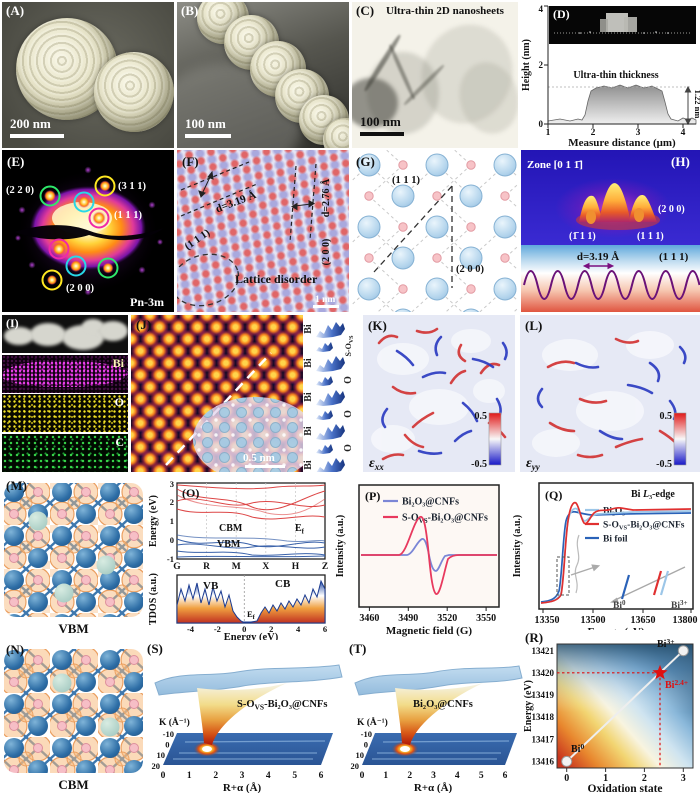 The width and height of the screenshot is (700, 793). What do you see at coordinates (543, 651) in the screenshot?
I see `svg-text: 13421` at bounding box center [543, 651].